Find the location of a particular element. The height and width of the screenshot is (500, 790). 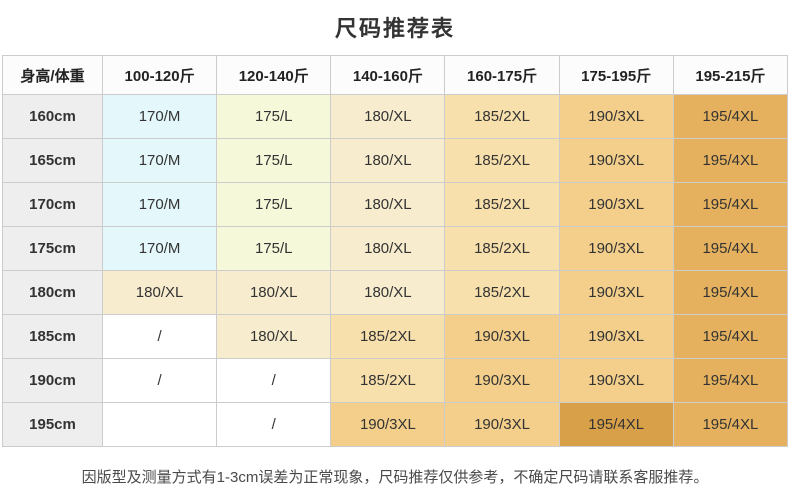

column-header-weight-range: 160-175斤 is located at coordinates (502, 75).